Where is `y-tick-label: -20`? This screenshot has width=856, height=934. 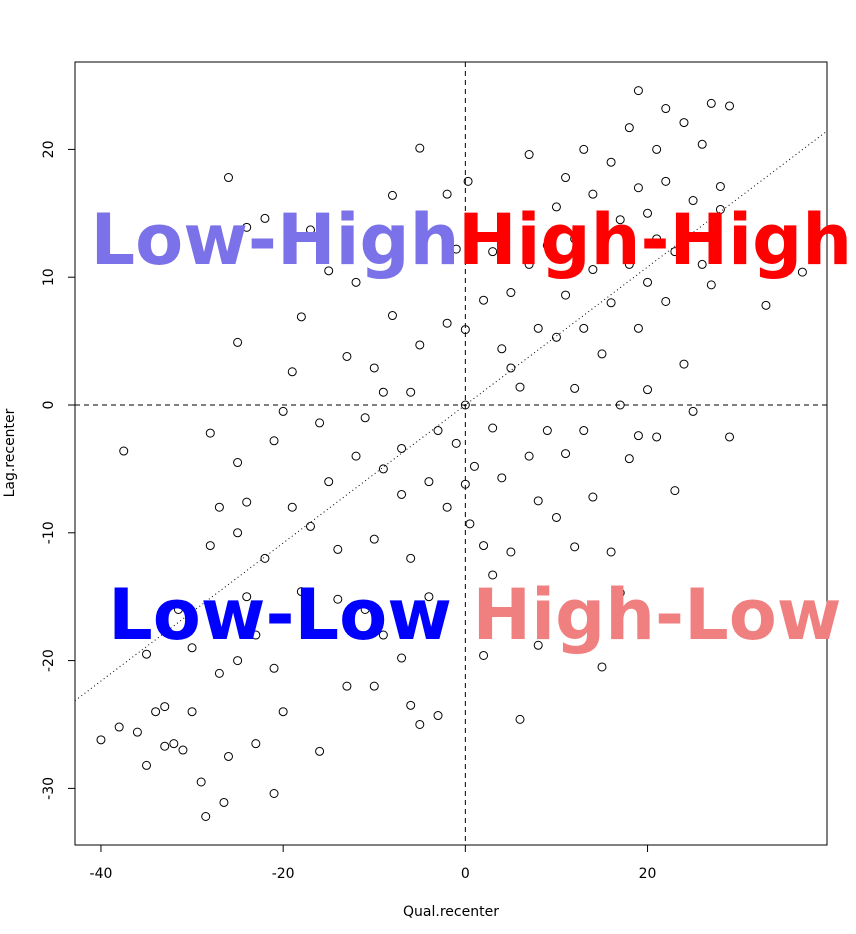 y-tick-label: -20 is located at coordinates (49, 660).